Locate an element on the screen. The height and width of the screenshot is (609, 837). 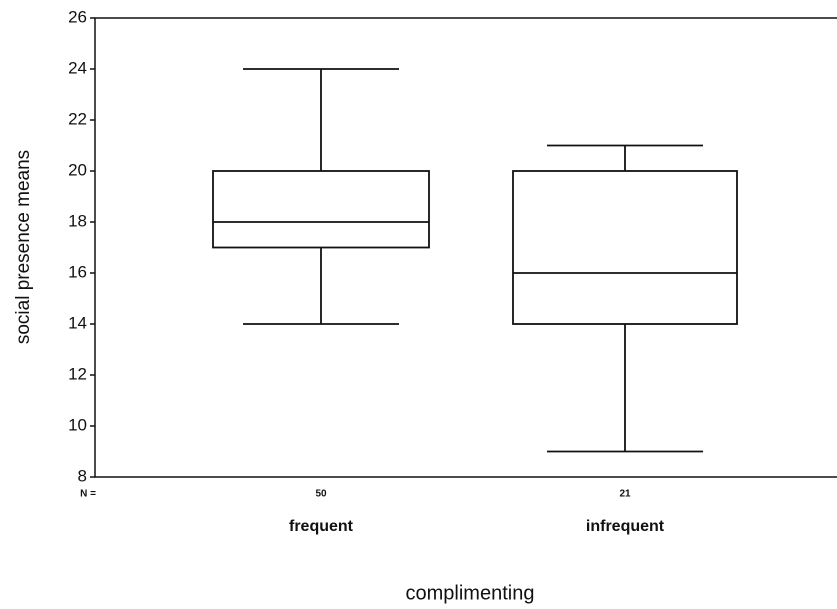
y-tick-label: 18 is located at coordinates (77, 220).